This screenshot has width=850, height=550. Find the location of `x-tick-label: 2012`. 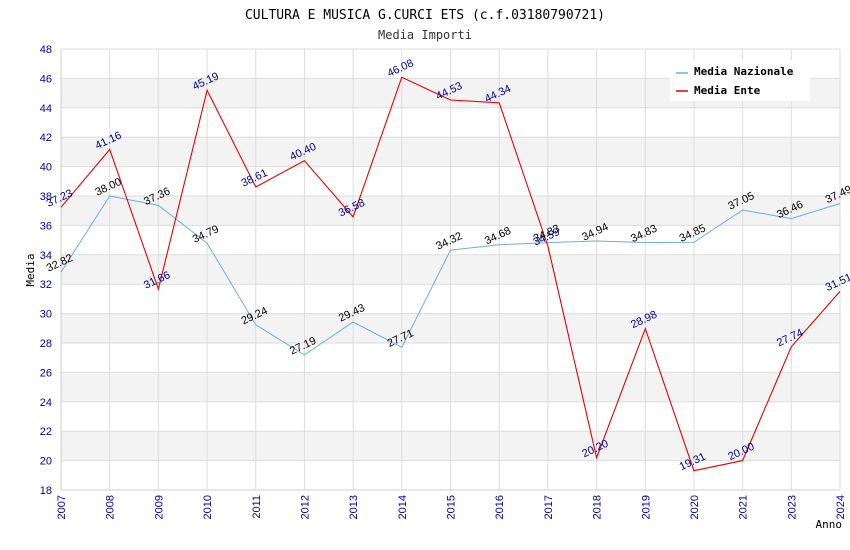

x-tick-label: 2012 is located at coordinates (305, 507).